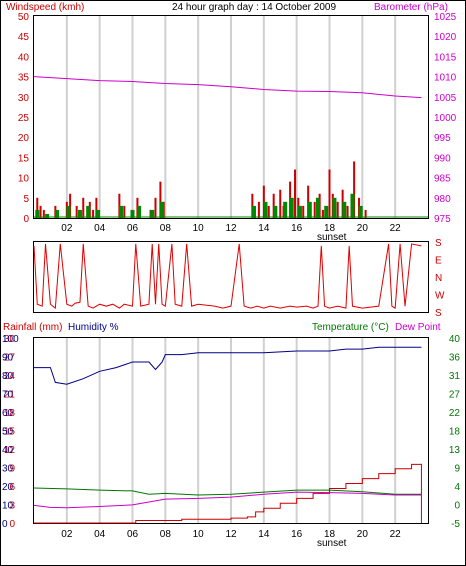  What do you see at coordinates (10, 358) in the screenshot?
I see `rain-y-tick: 27` at bounding box center [10, 358].